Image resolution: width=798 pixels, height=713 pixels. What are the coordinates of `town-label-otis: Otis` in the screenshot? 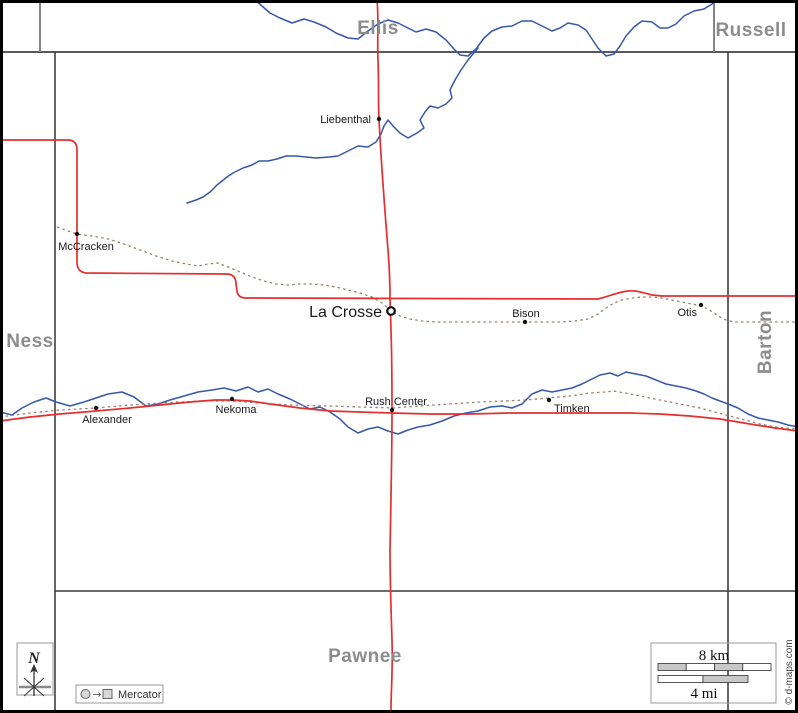 It's located at (687, 313).